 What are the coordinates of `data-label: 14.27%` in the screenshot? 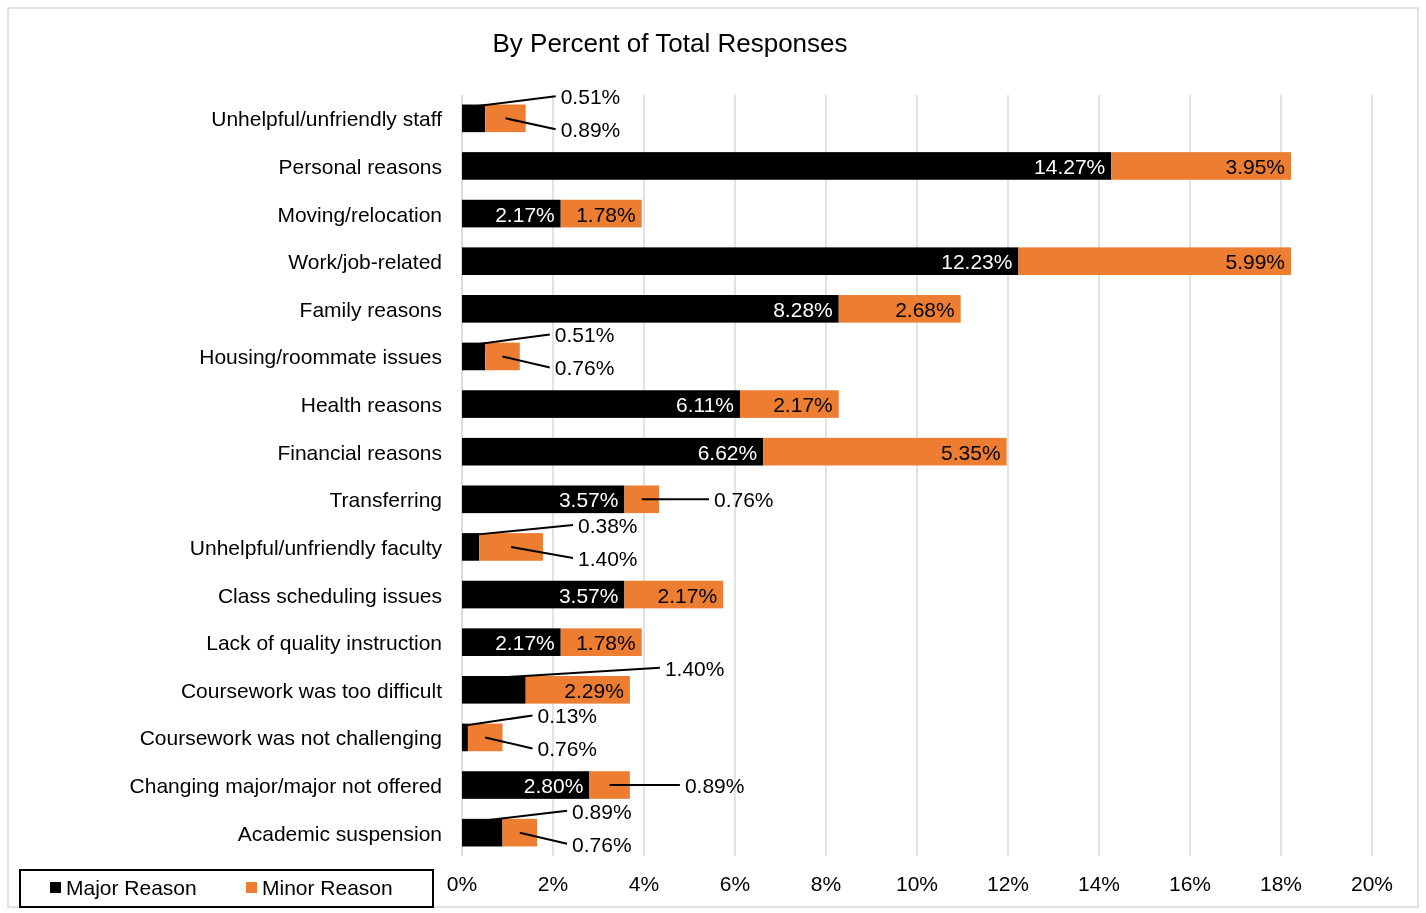 It's located at (1070, 166).